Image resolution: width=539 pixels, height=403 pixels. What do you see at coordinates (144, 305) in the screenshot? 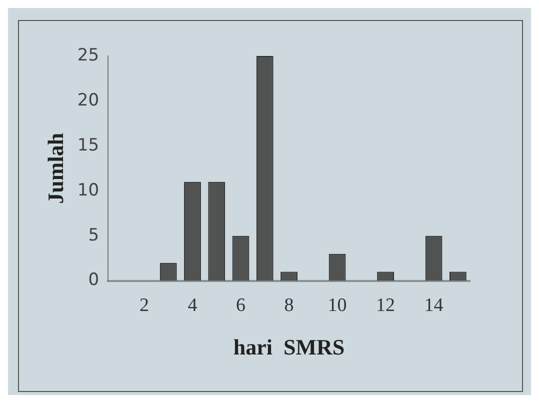
I see `x-tick-label: 2` at bounding box center [144, 305].